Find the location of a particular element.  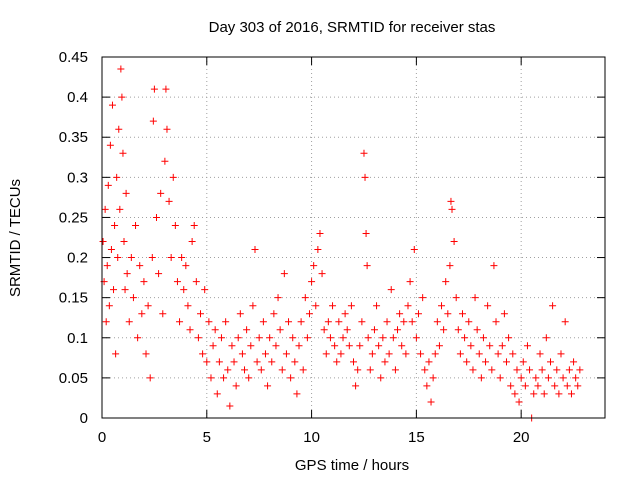

x-tick-label: 5 is located at coordinates (207, 437).